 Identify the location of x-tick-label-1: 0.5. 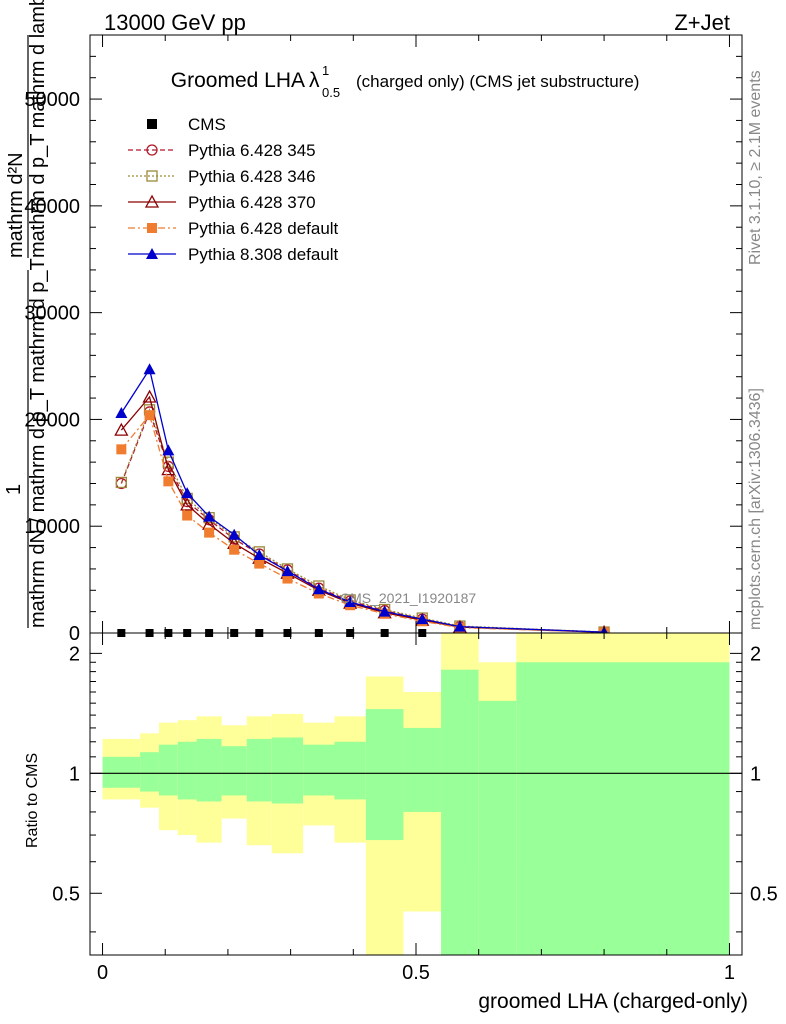
(416, 973).